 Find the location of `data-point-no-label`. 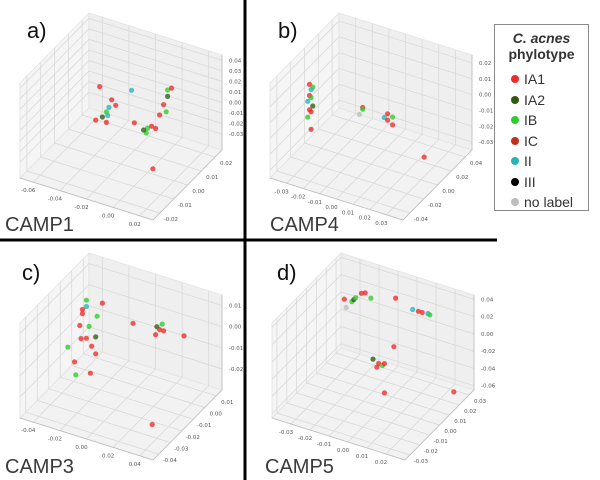

data-point-no-label is located at coordinates (346, 307).